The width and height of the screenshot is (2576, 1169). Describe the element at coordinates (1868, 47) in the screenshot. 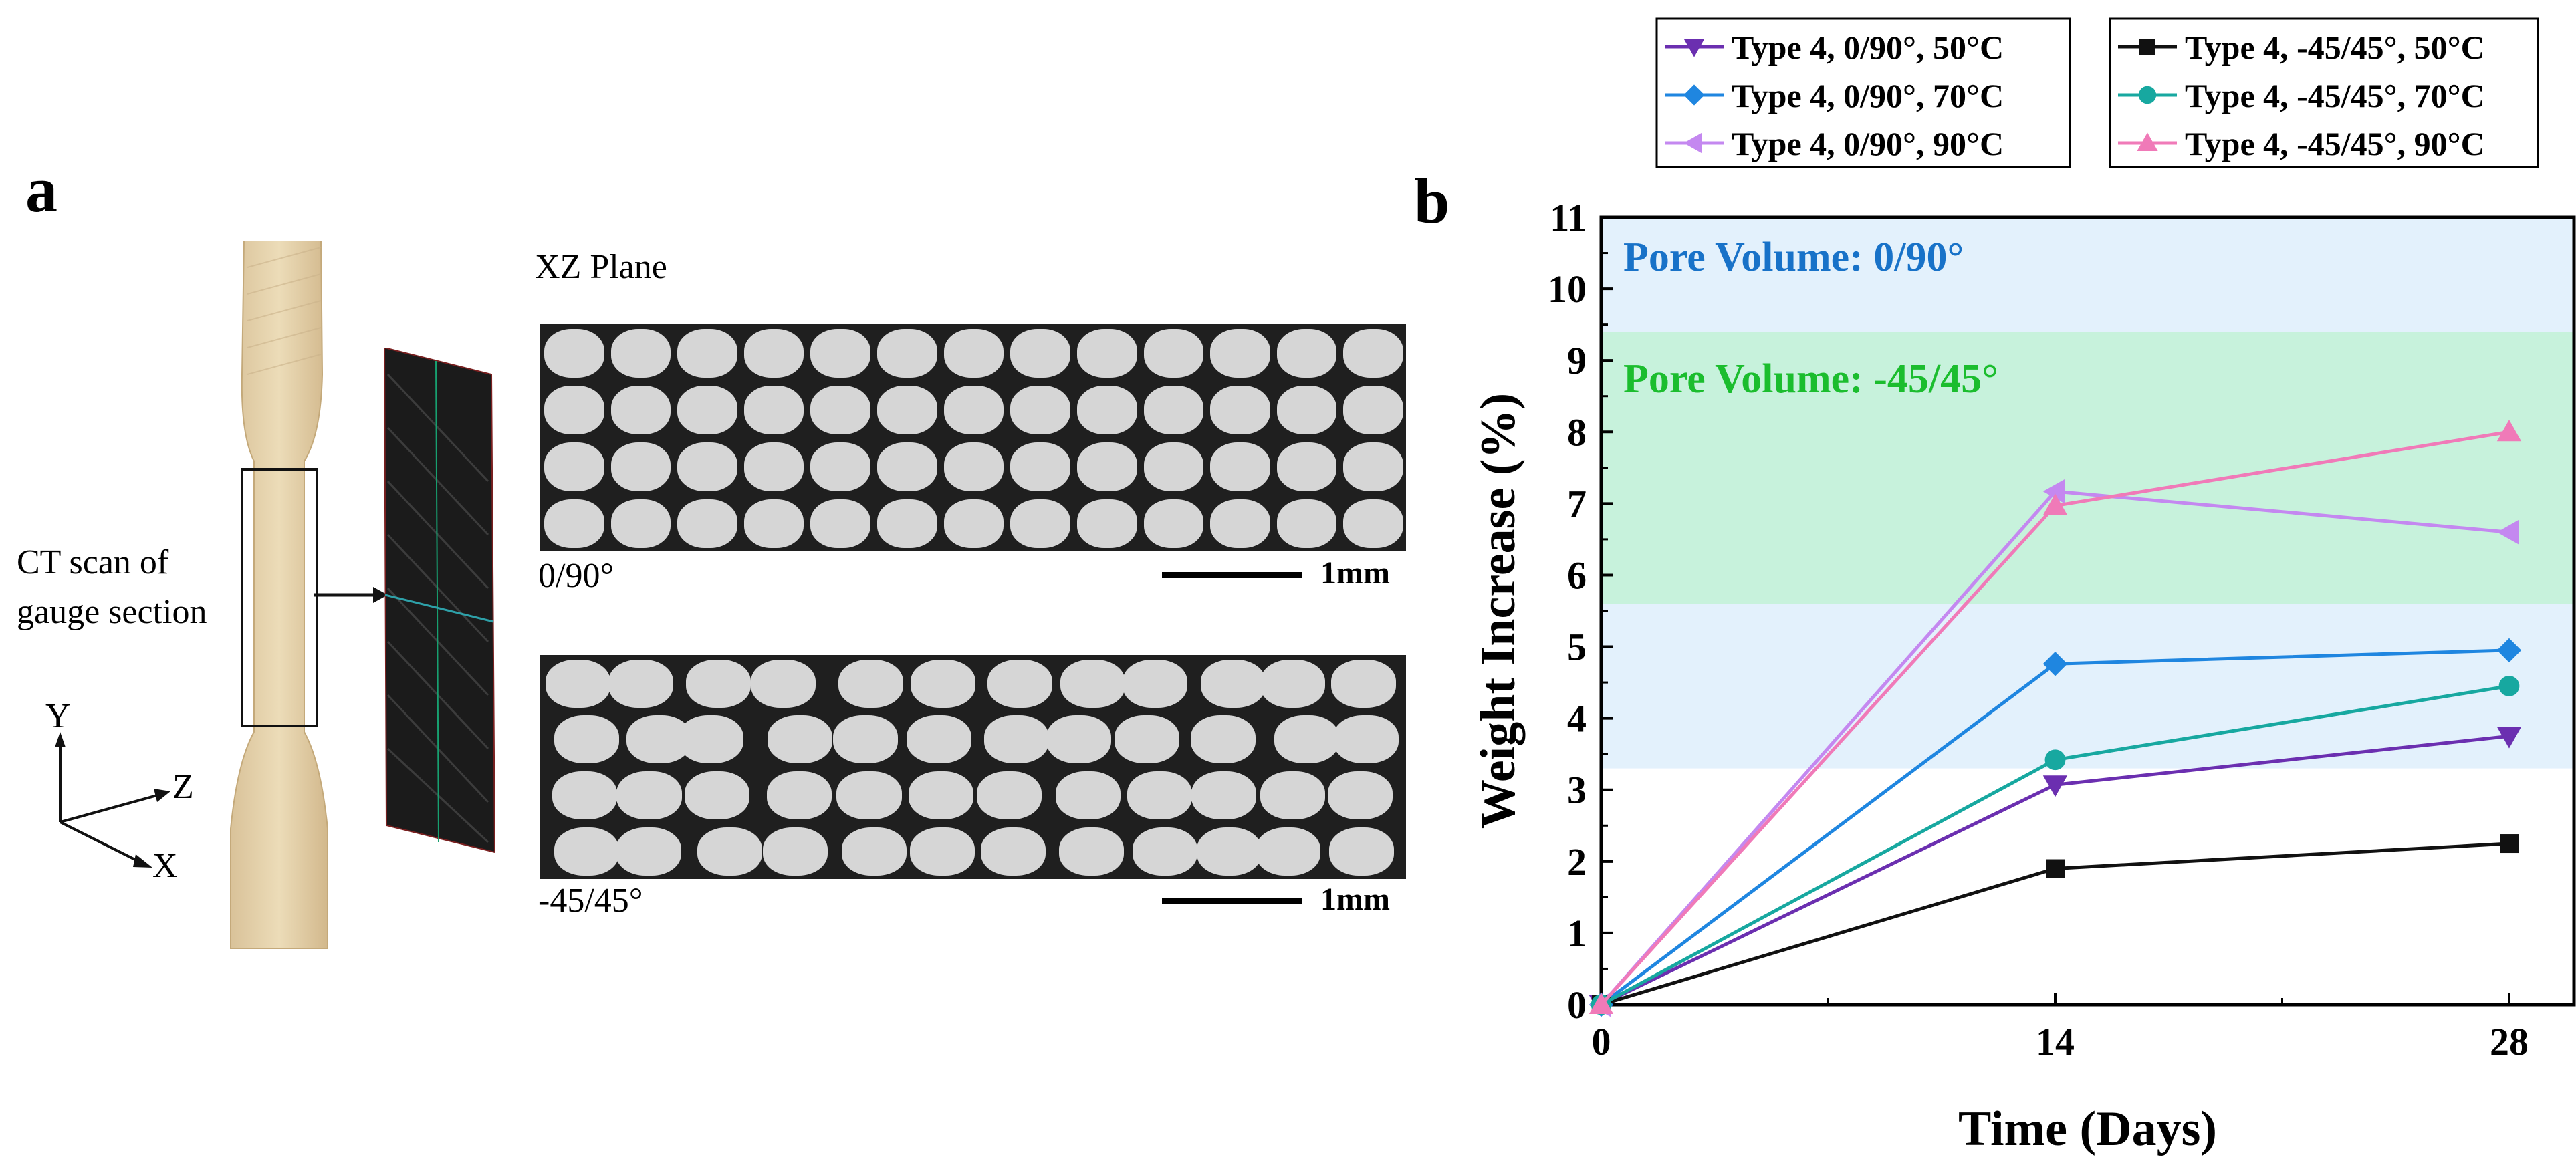

I see `legend-label-0: Type 4, 0/90°, 50°C` at that location.